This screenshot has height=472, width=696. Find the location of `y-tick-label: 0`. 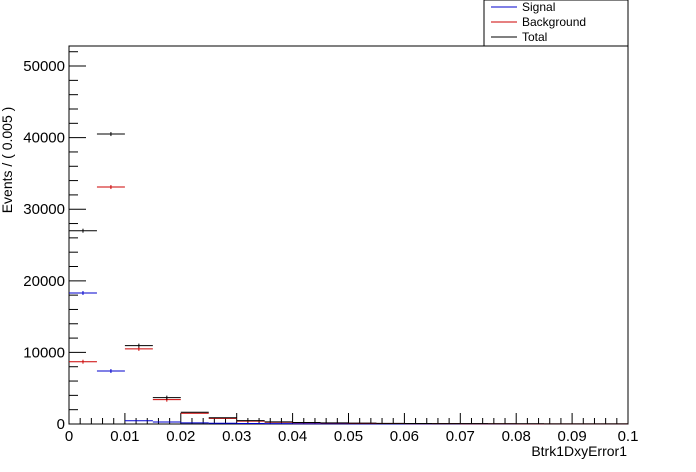

y-tick-label: 0 is located at coordinates (61, 424).